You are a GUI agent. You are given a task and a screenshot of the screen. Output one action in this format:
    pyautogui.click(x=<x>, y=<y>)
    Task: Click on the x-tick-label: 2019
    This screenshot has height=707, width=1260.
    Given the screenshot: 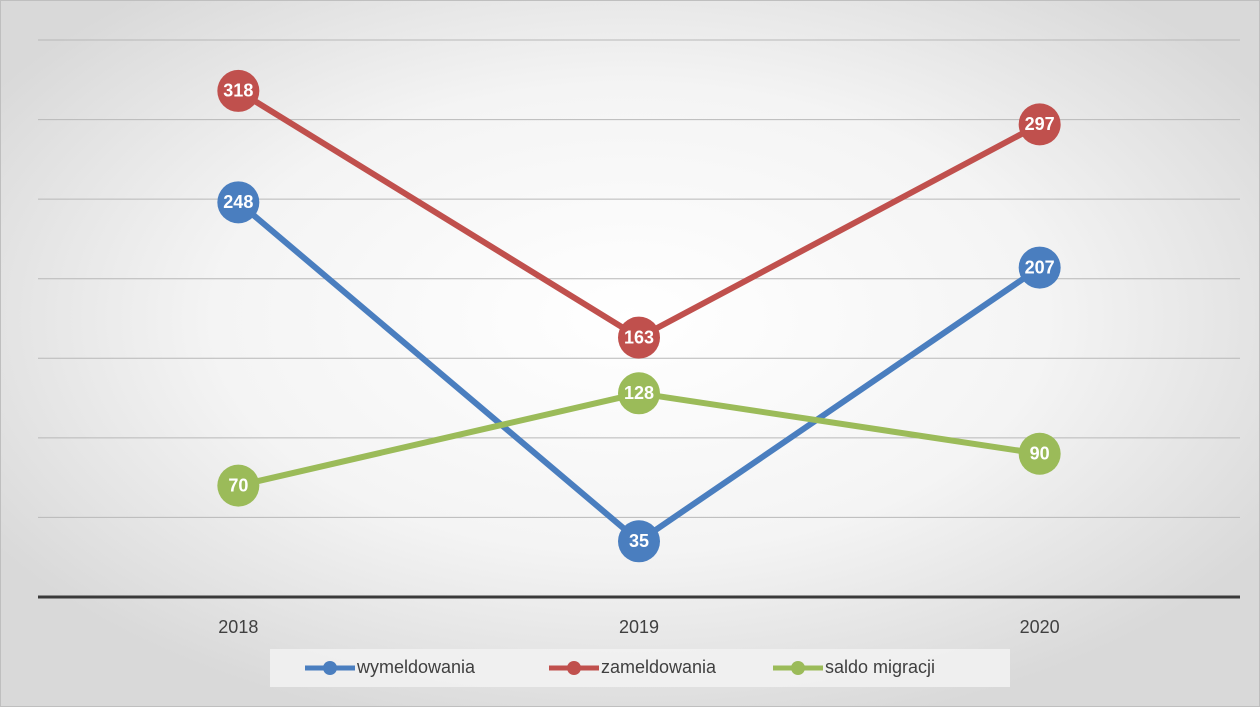 What is the action you would take?
    pyautogui.click(x=639, y=627)
    